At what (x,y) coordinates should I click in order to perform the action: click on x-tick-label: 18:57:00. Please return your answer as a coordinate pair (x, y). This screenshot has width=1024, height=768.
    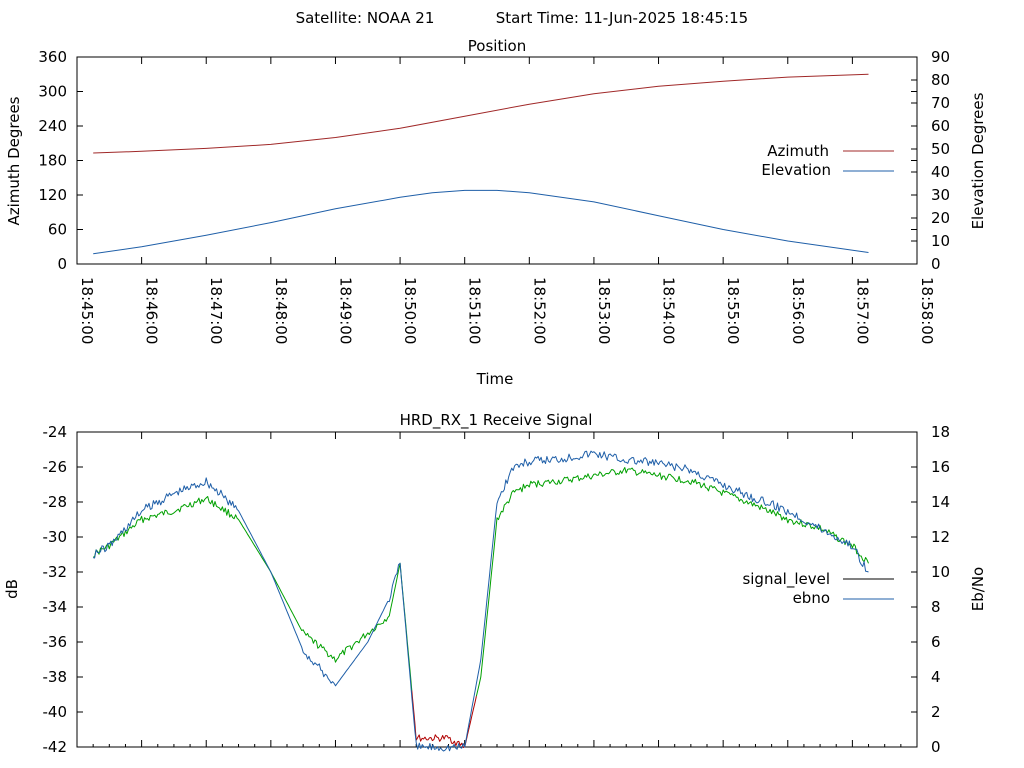
    Looking at the image, I should click on (862, 310).